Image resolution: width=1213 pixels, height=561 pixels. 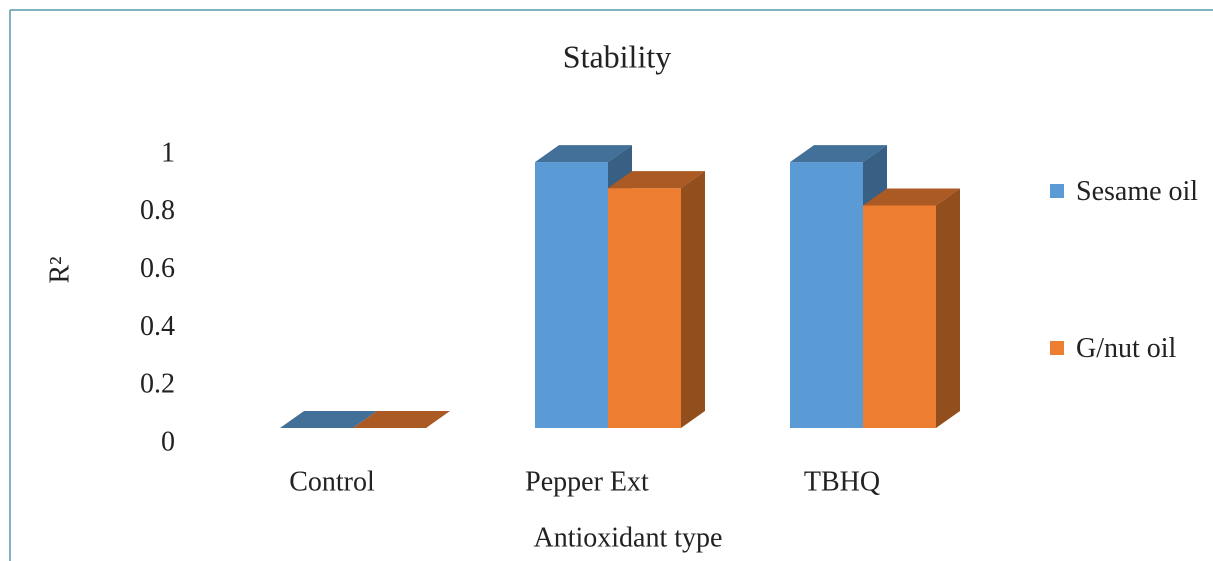 What do you see at coordinates (59, 269) in the screenshot?
I see `y-axis-title: R²` at bounding box center [59, 269].